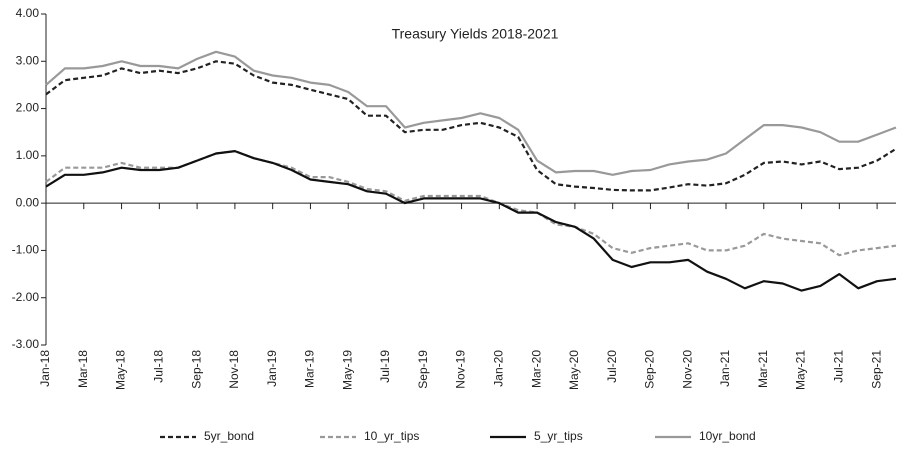 The width and height of the screenshot is (898, 450). What do you see at coordinates (727, 436) in the screenshot?
I see `legend-label: 10yr_bond` at bounding box center [727, 436].